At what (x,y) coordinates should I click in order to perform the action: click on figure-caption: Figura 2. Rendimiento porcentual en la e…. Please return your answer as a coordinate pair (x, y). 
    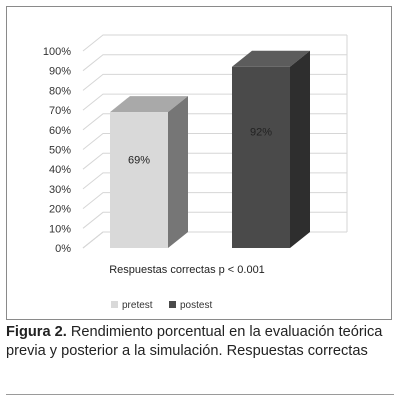
    Looking at the image, I should click on (200, 342).